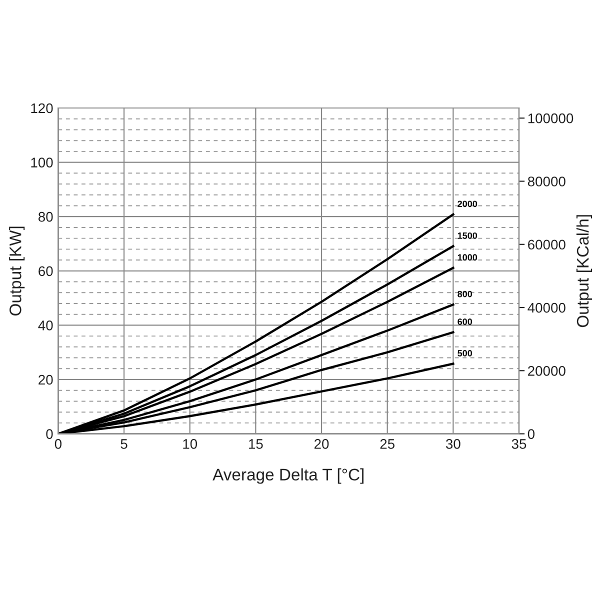 This screenshot has width=600, height=600. Describe the element at coordinates (256, 444) in the screenshot. I see `x-tick-label: 15` at that location.